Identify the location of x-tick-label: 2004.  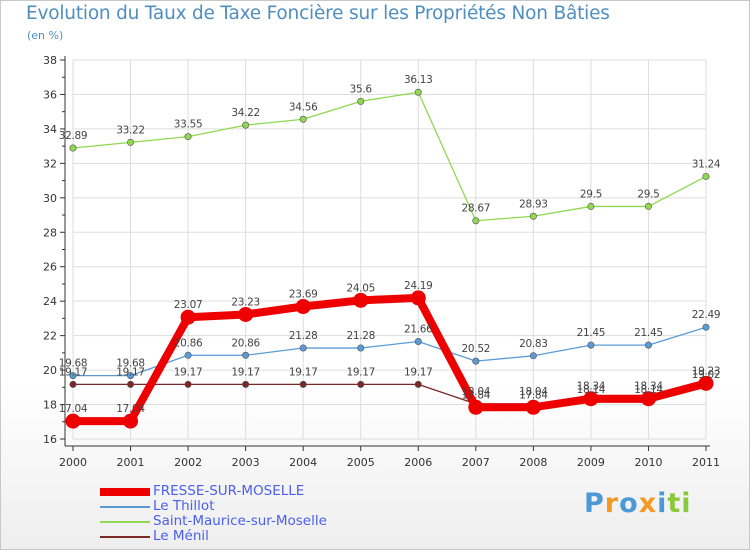
(303, 462).